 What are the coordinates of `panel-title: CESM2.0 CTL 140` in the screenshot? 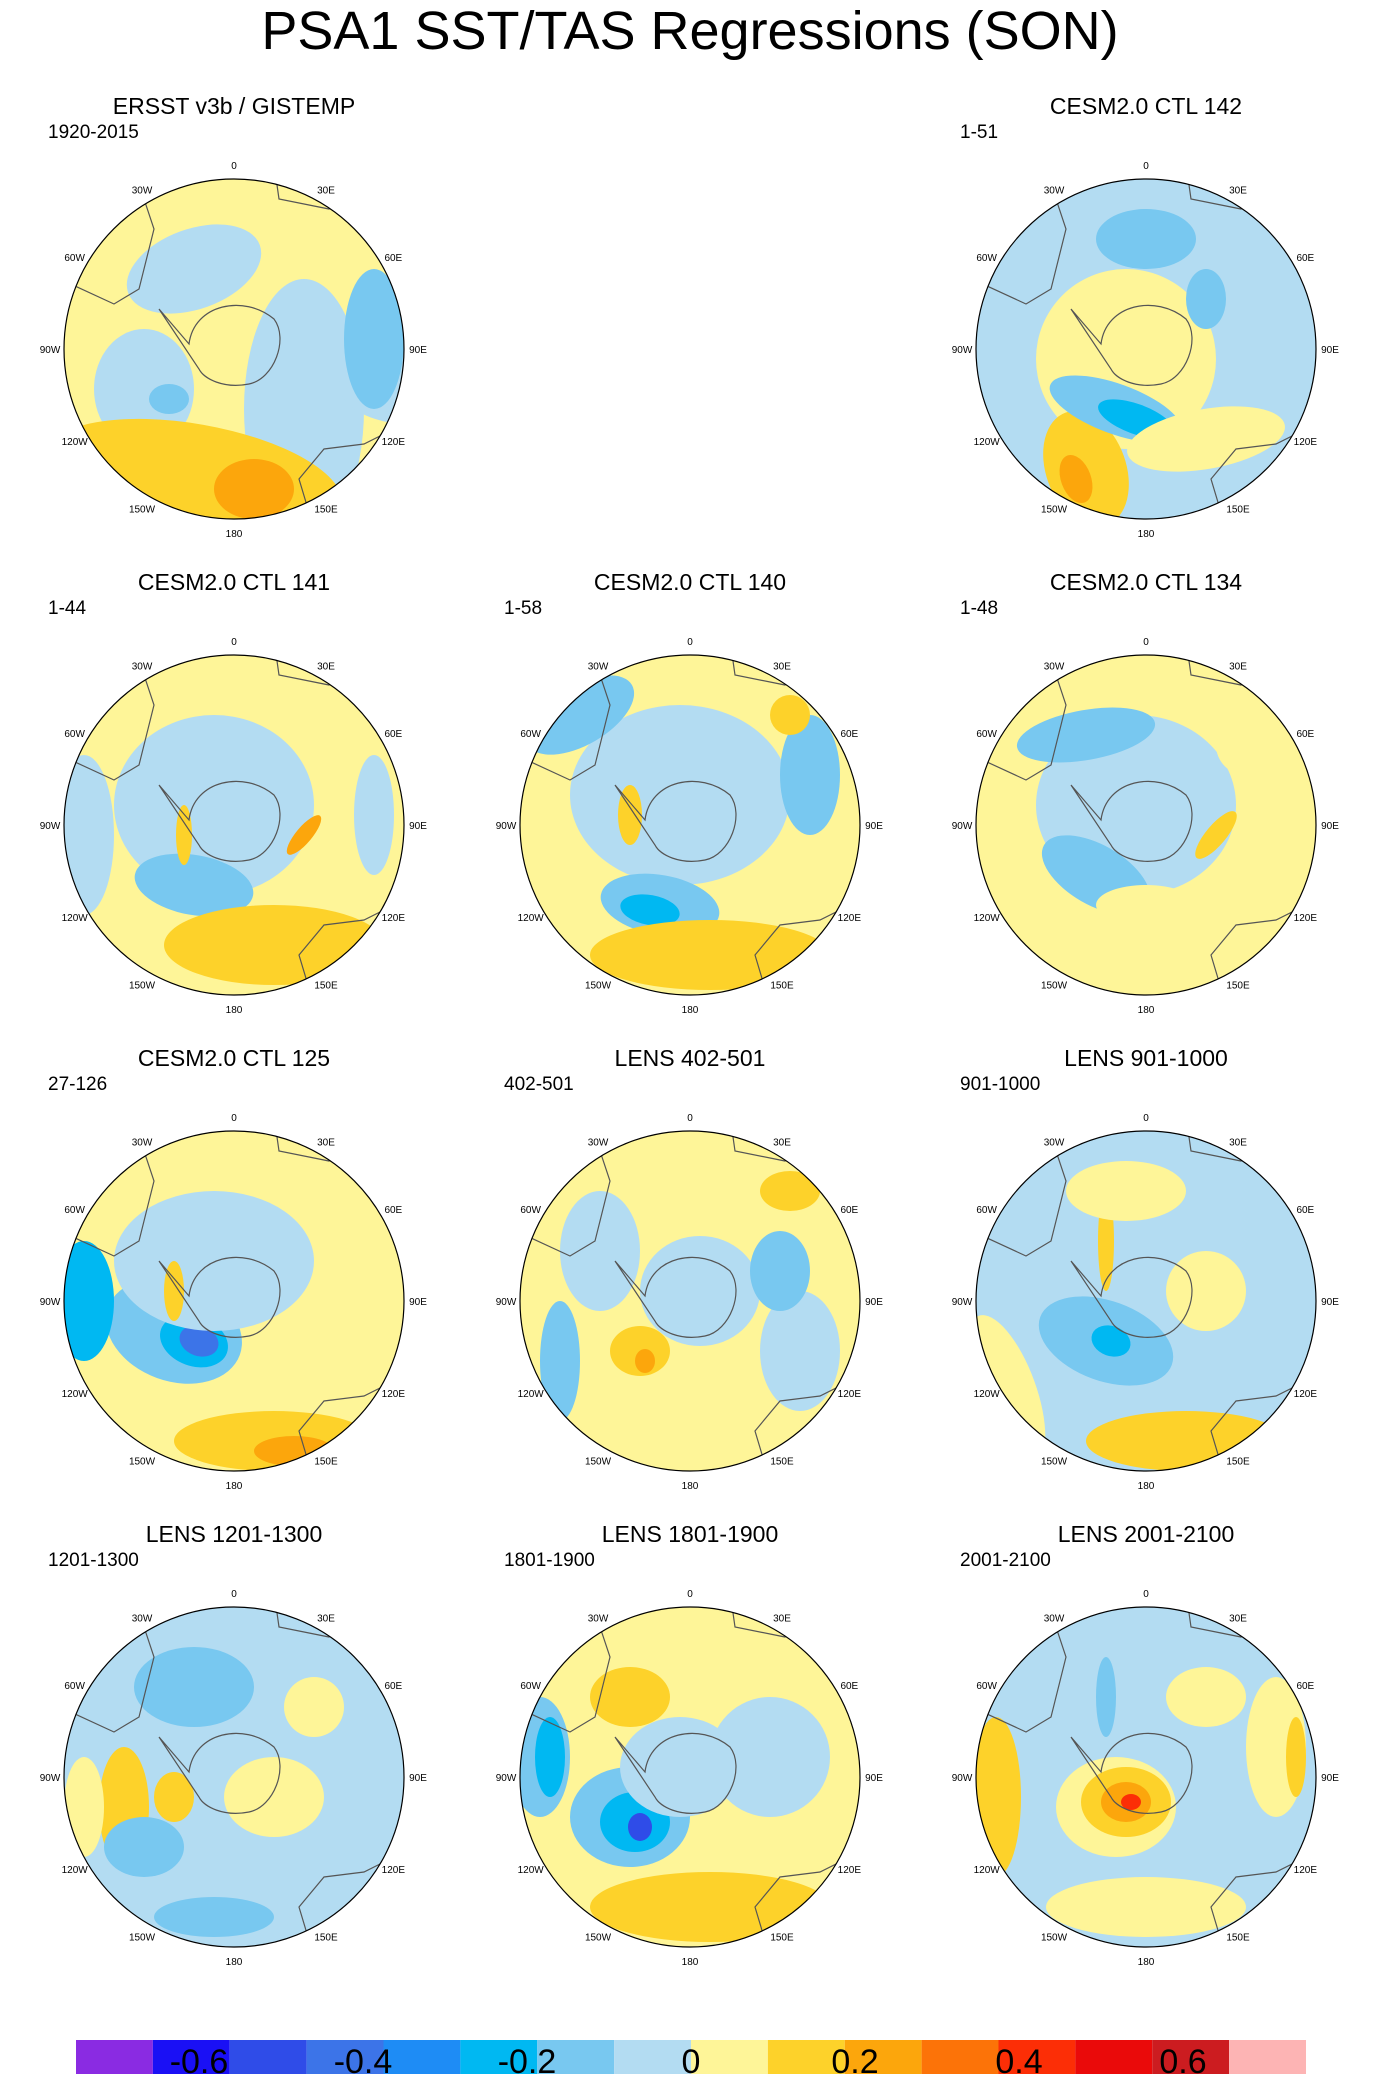 It's located at (690, 582).